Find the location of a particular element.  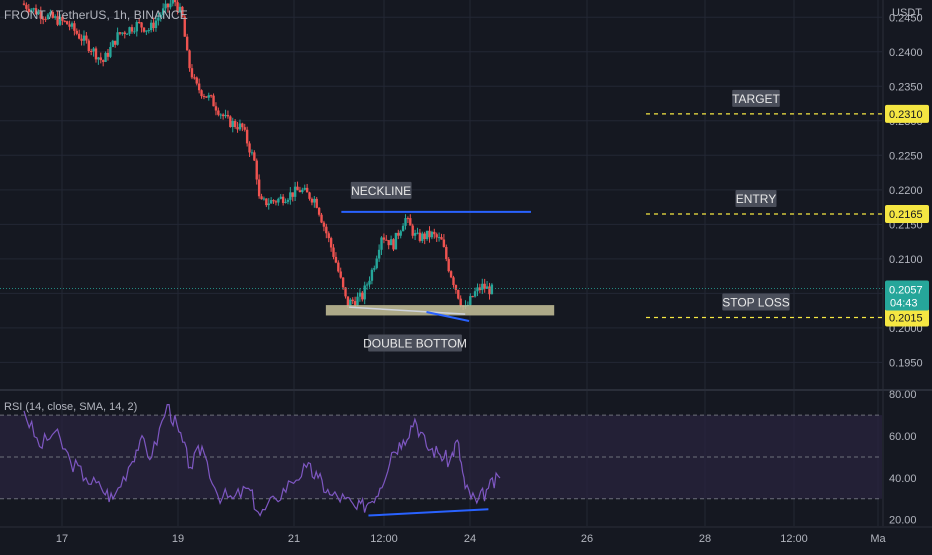

currency-label: USDT is located at coordinates (907, 13).